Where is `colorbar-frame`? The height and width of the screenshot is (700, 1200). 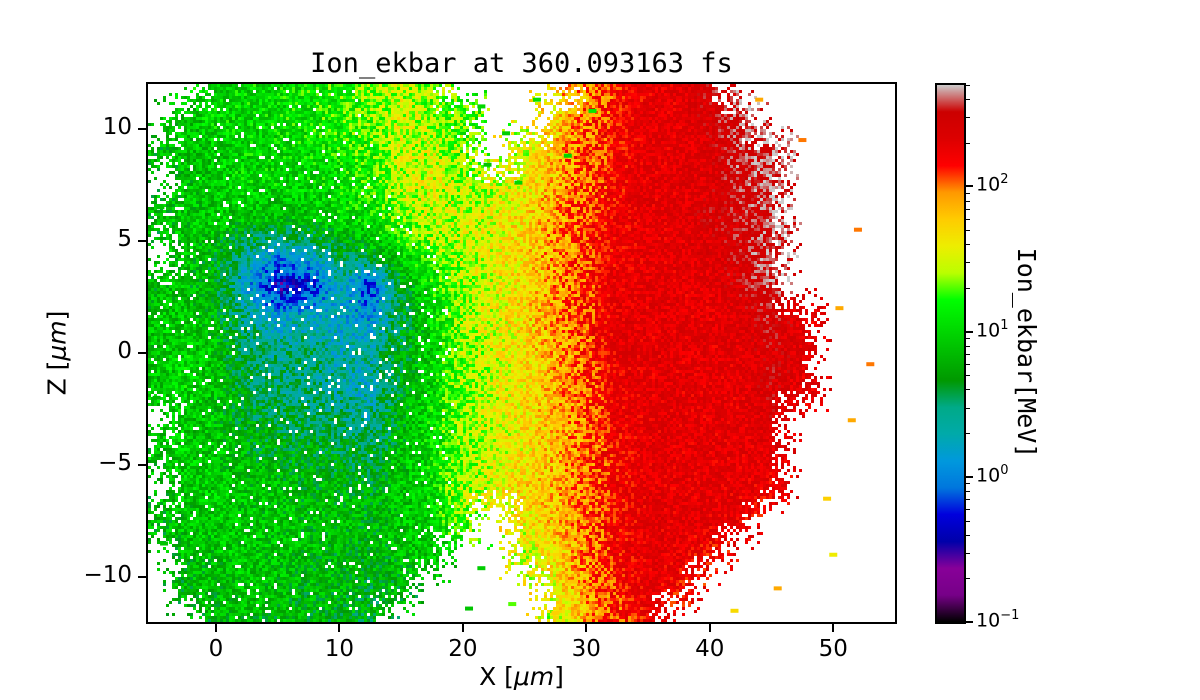 colorbar-frame is located at coordinates (950, 353).